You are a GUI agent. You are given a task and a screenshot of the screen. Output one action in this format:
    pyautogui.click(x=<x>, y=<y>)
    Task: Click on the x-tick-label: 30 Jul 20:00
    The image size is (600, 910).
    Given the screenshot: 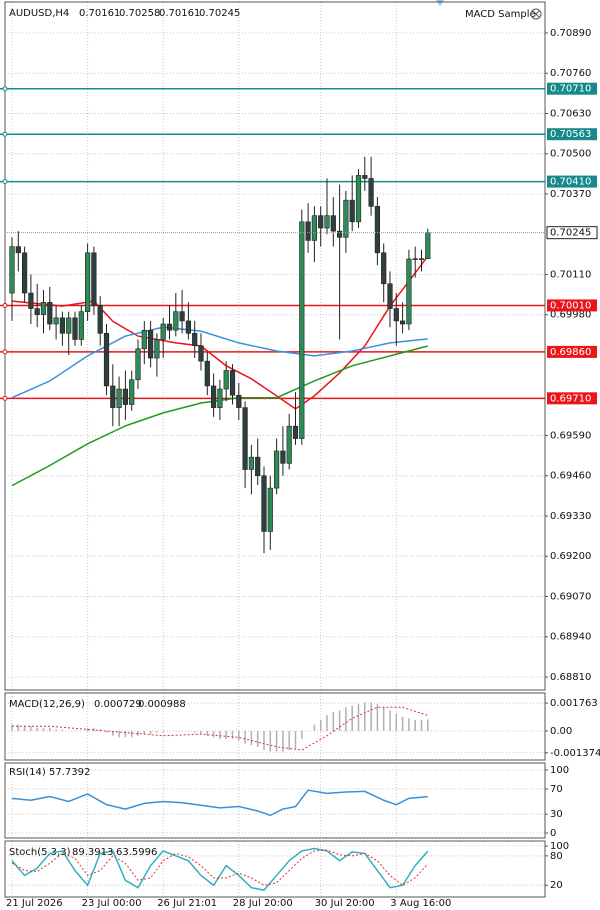 What is the action you would take?
    pyautogui.click(x=345, y=903)
    